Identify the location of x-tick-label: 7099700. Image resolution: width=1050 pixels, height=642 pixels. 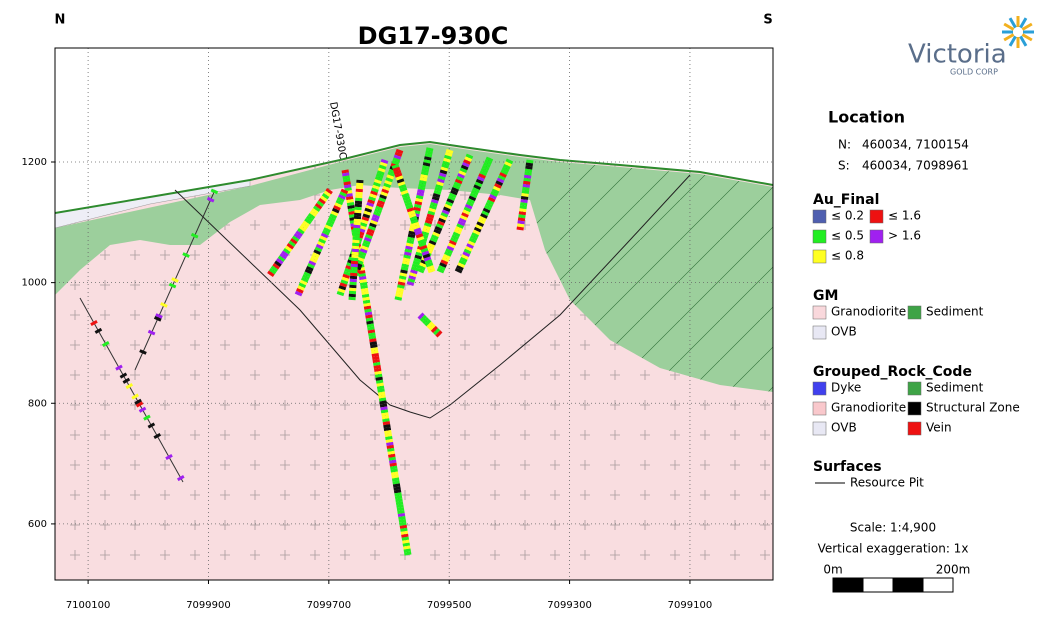
(329, 605).